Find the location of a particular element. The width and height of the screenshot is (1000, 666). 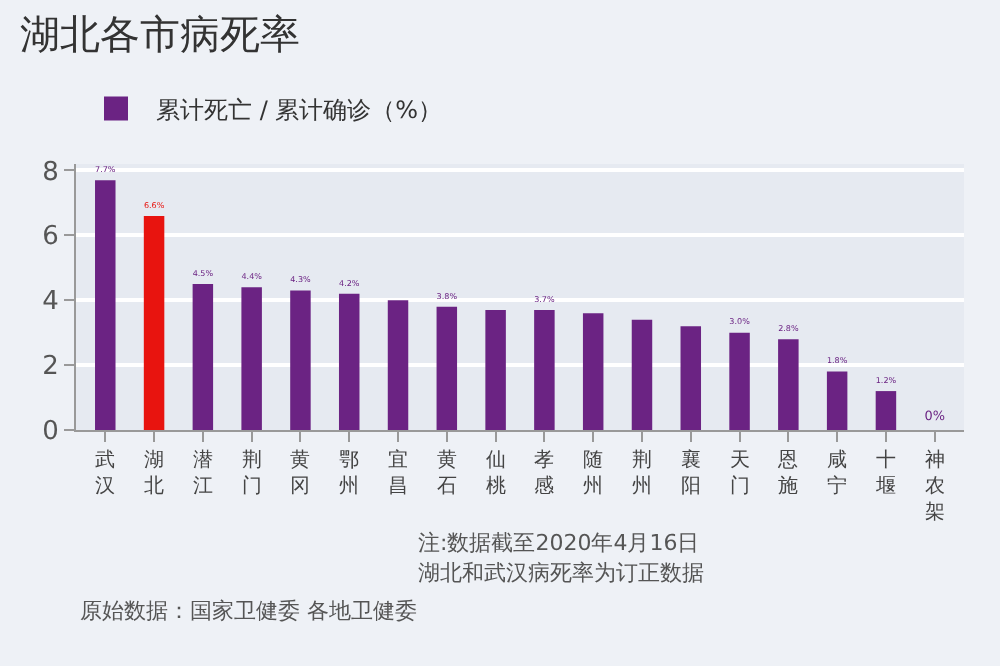

text: 湖北和武汉病死率为订正数据 is located at coordinates (561, 573).